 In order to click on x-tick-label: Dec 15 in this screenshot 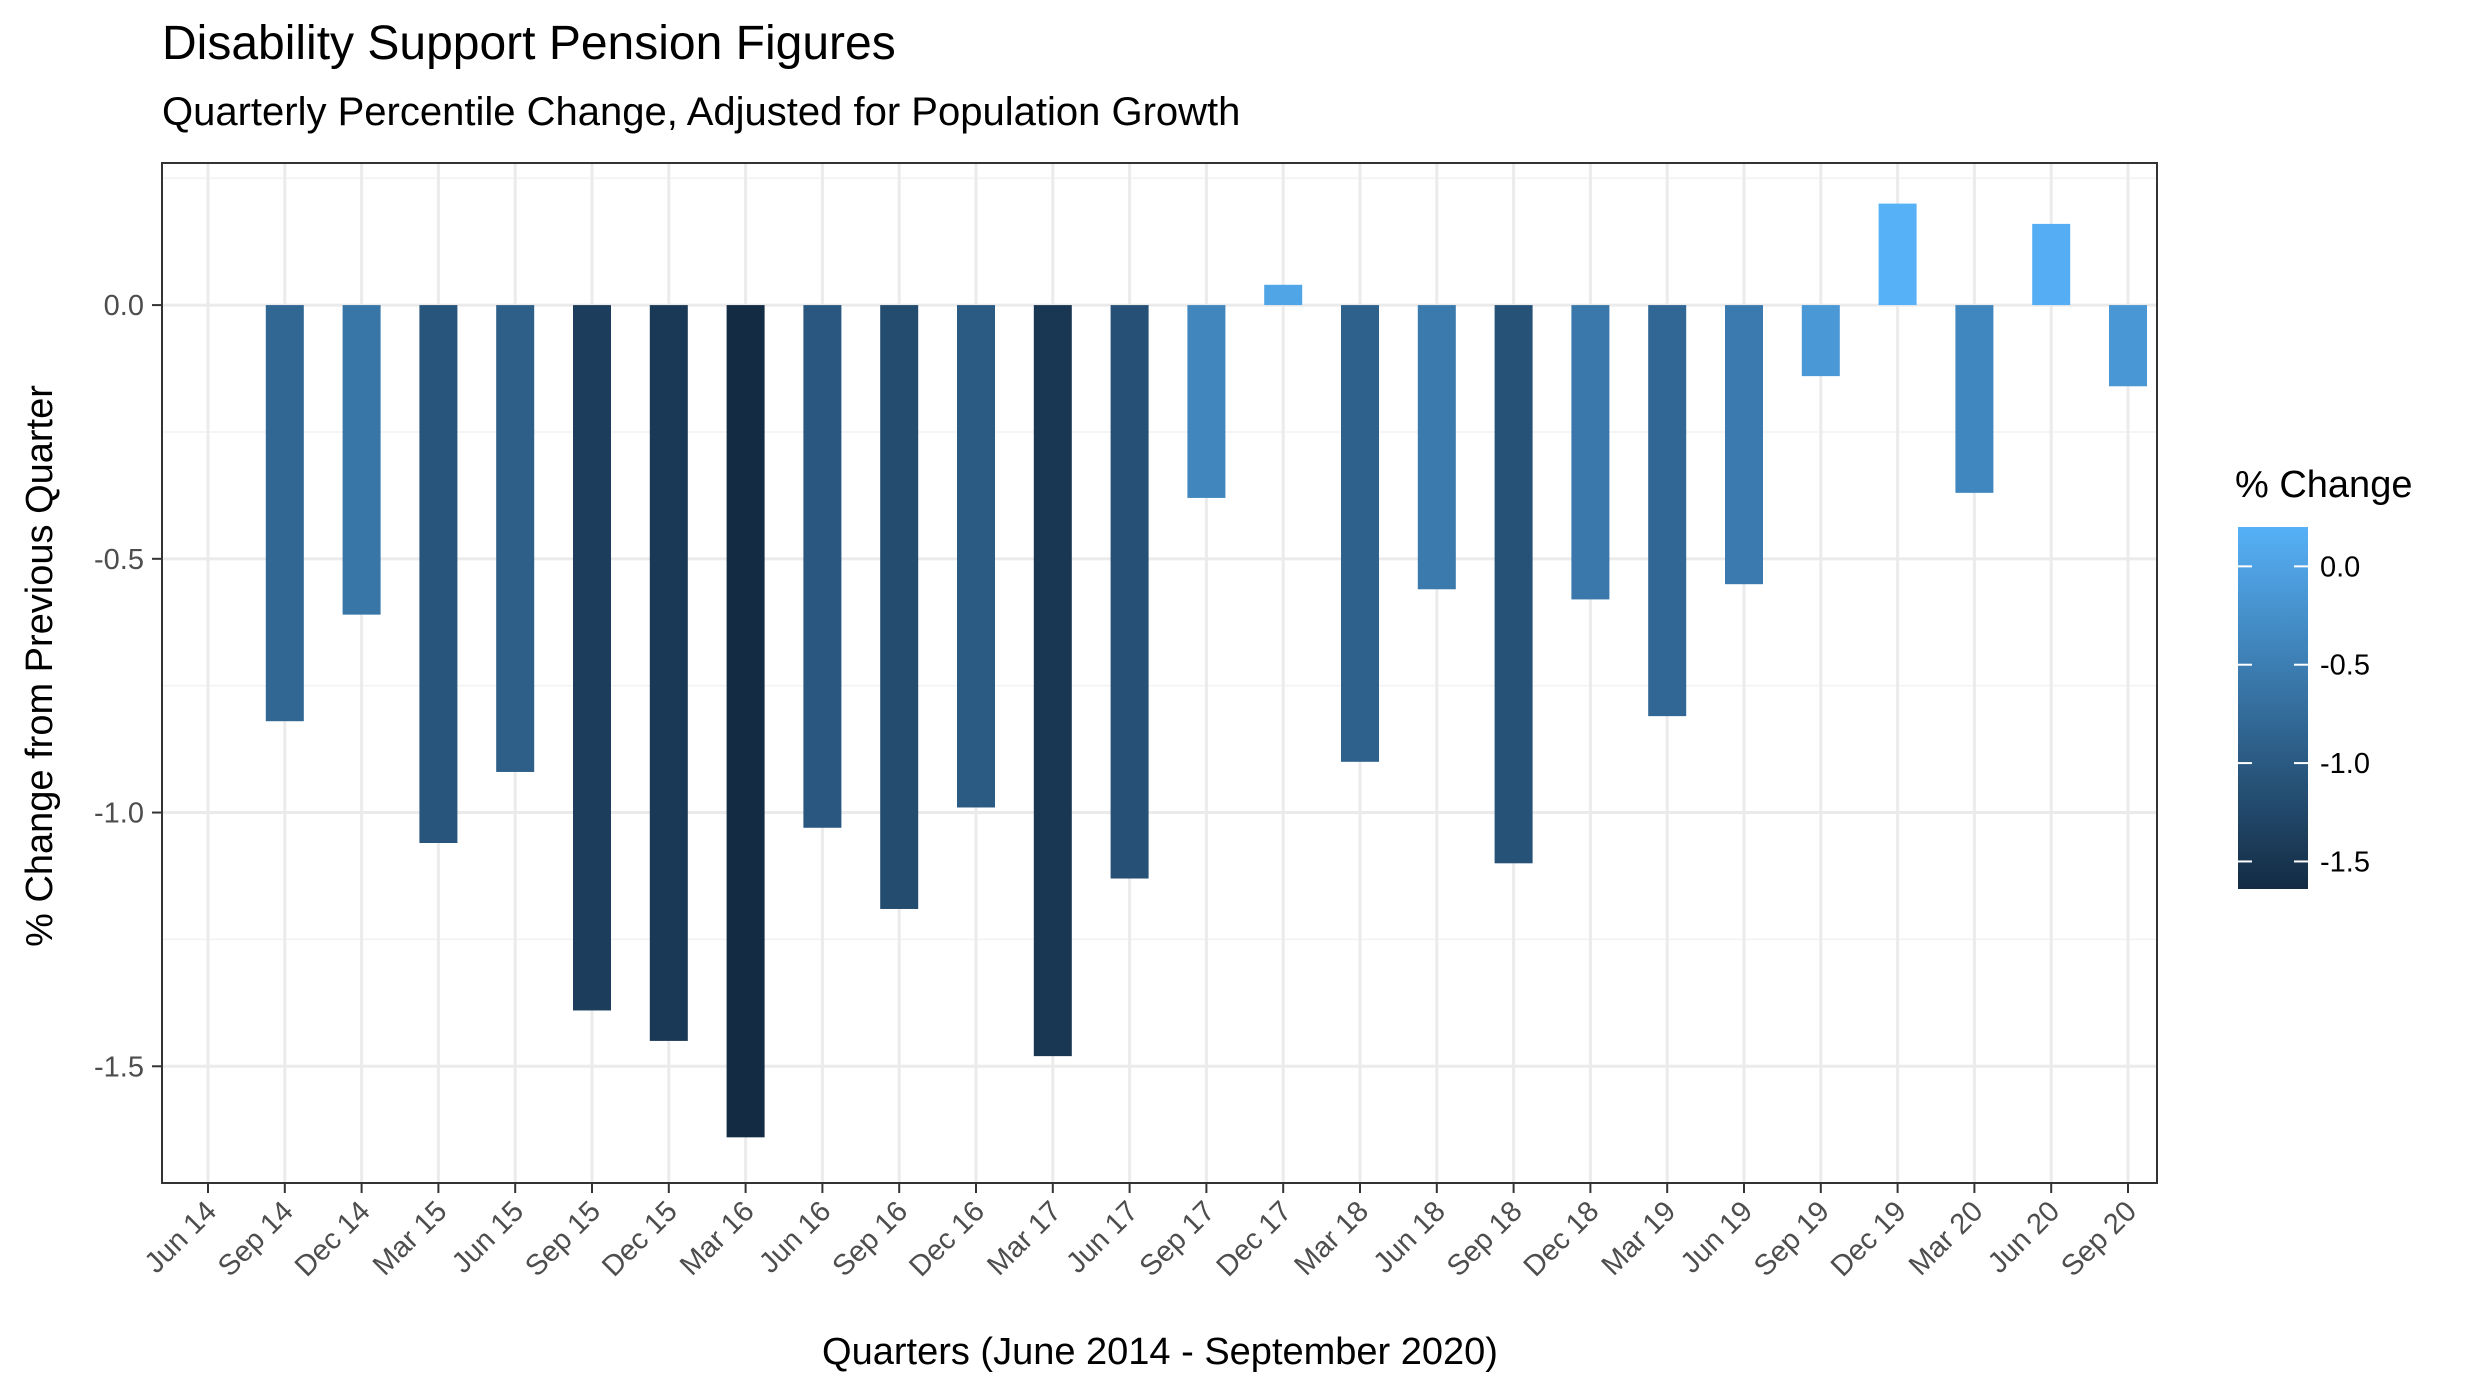, I will do `click(640, 1239)`.